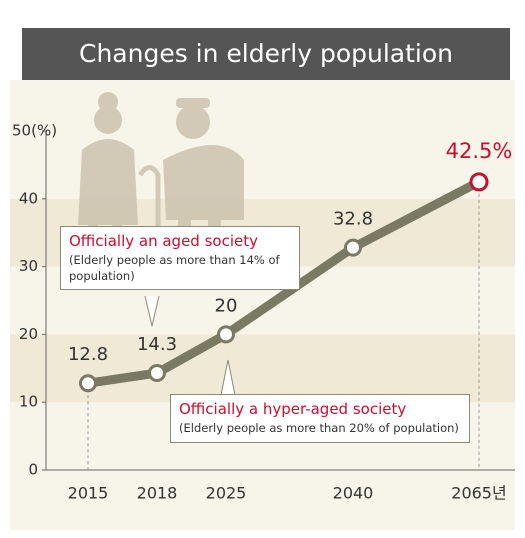  I want to click on value-label: 32.8, so click(353, 219).